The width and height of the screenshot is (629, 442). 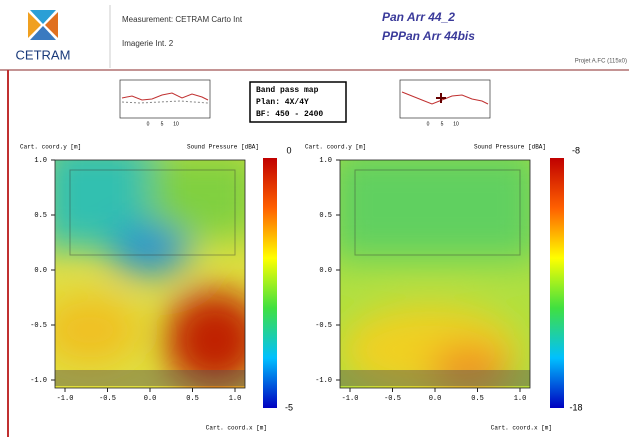 What do you see at coordinates (282, 102) in the screenshot?
I see `info-line: Plan: 4X/4Y` at bounding box center [282, 102].